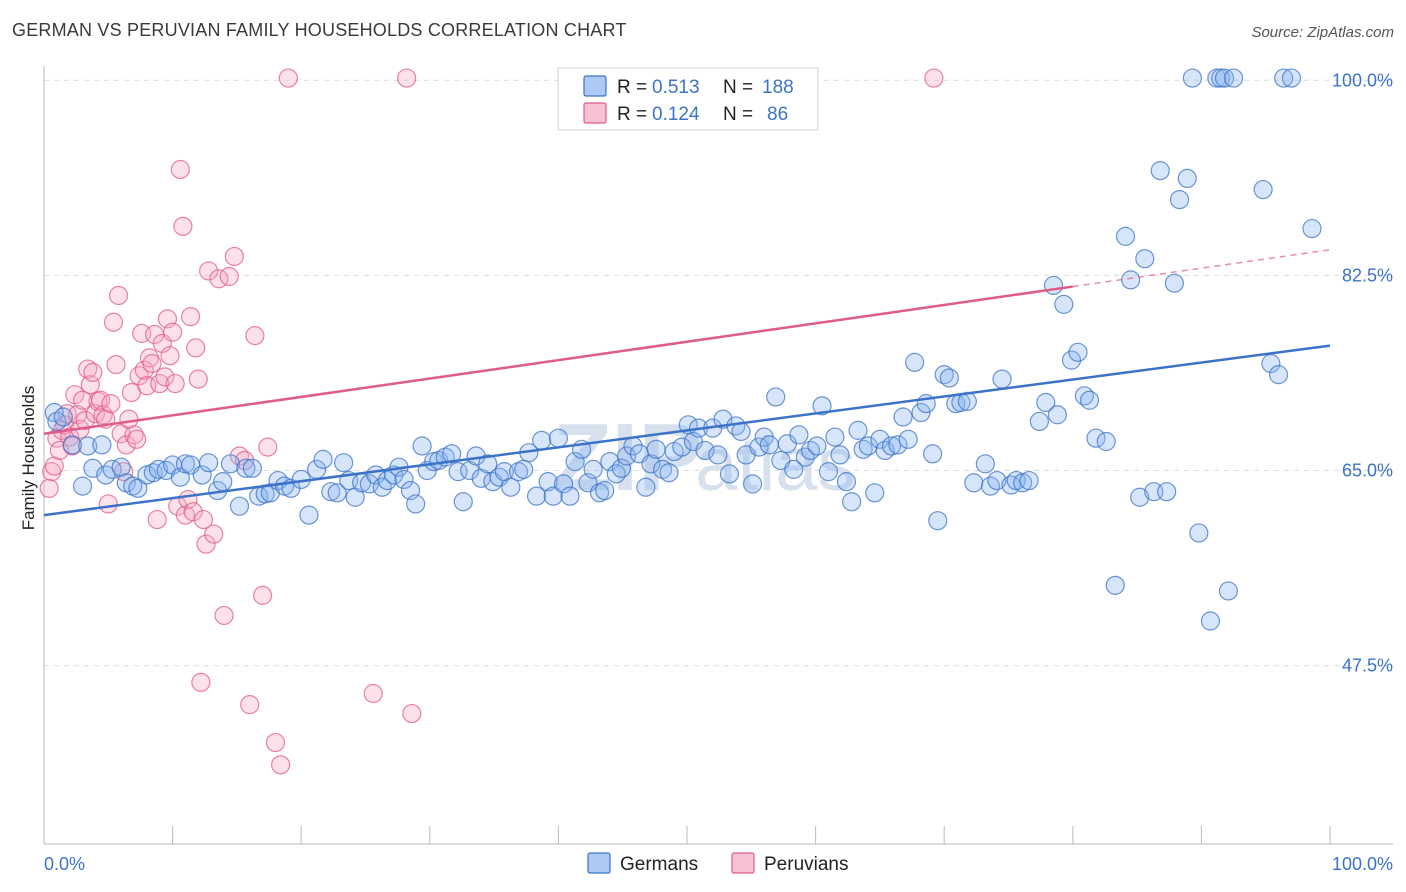 This screenshot has height=892, width=1406. What do you see at coordinates (1367, 471) in the screenshot?
I see `y-tick-label: 65.0%` at bounding box center [1367, 471].